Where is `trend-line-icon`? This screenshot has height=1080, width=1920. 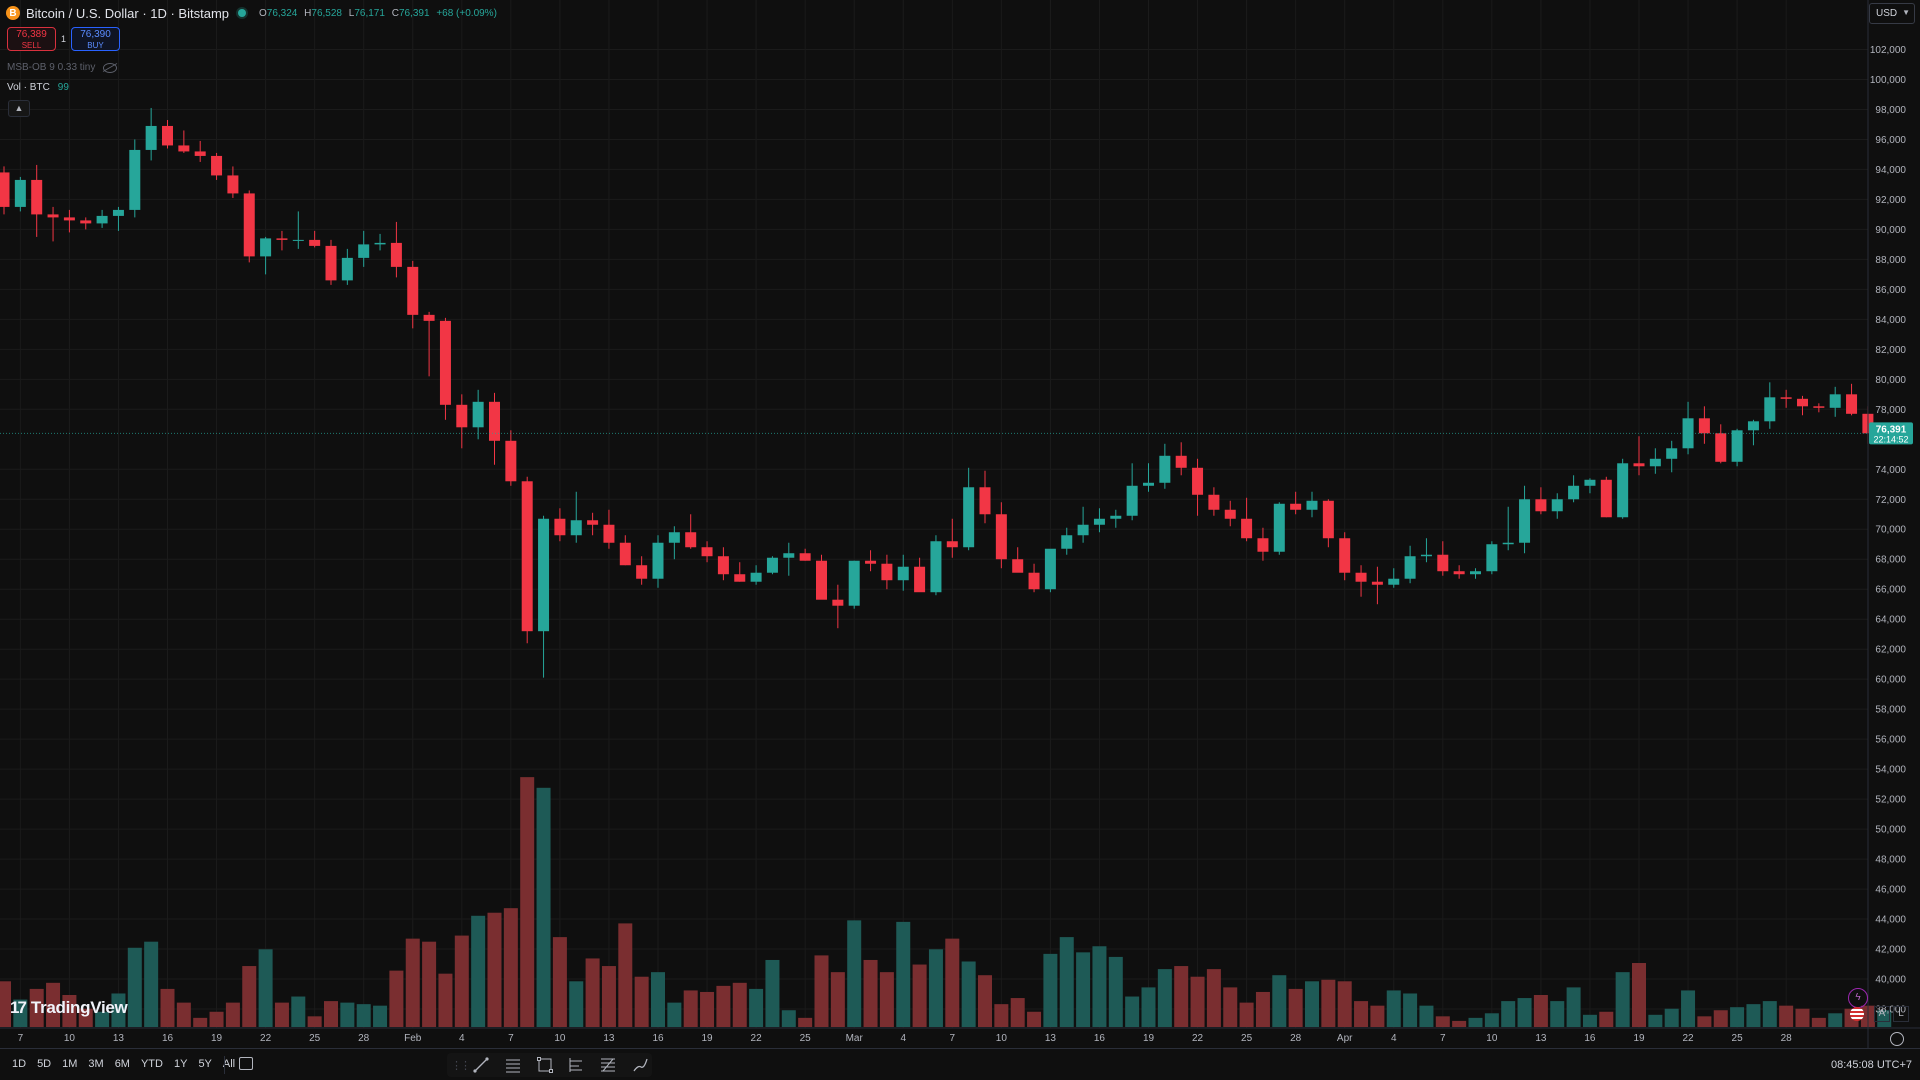
trend-line-icon is located at coordinates (481, 1065).